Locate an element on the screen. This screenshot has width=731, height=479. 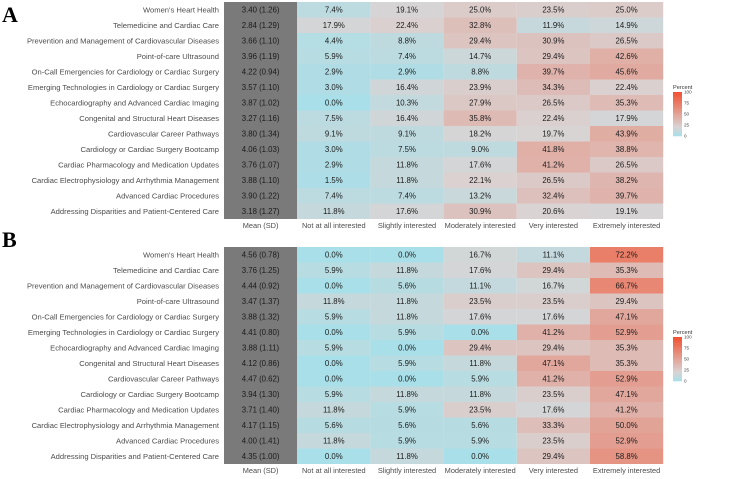
column-header: Not at all interested is located at coordinates (334, 470).